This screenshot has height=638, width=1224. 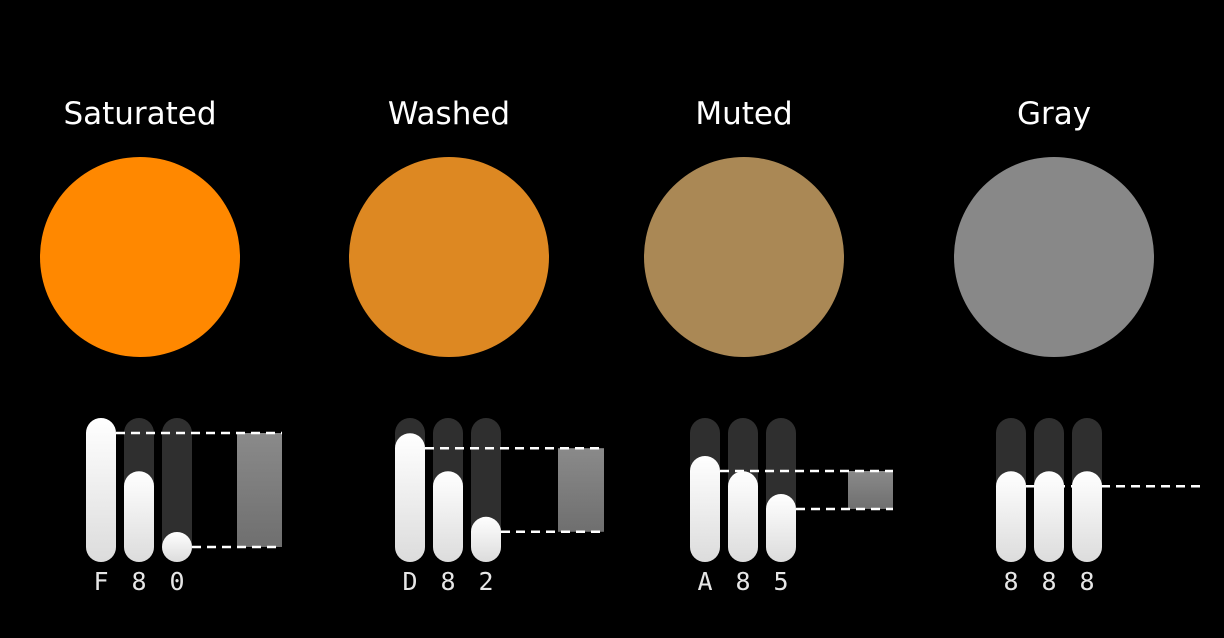 What do you see at coordinates (177, 490) in the screenshot?
I see `track-saturated-b` at bounding box center [177, 490].